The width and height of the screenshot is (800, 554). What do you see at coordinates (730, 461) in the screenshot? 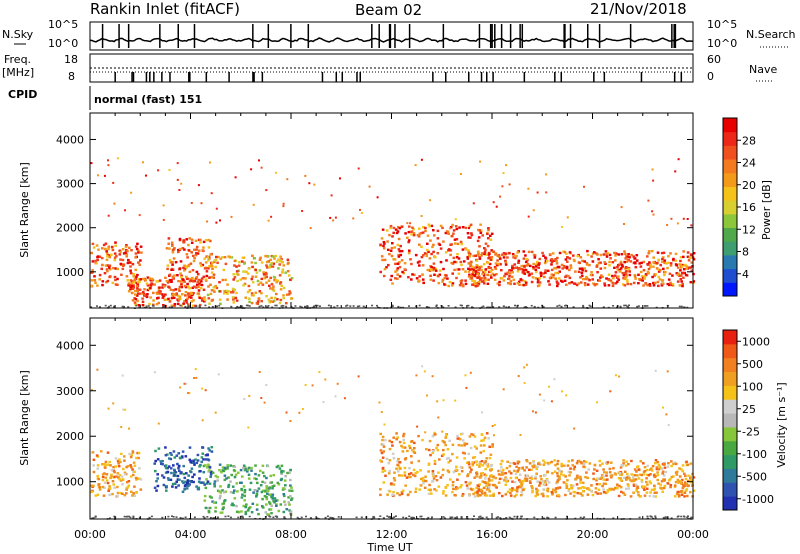
I see `colorbar-segment` at bounding box center [730, 461].